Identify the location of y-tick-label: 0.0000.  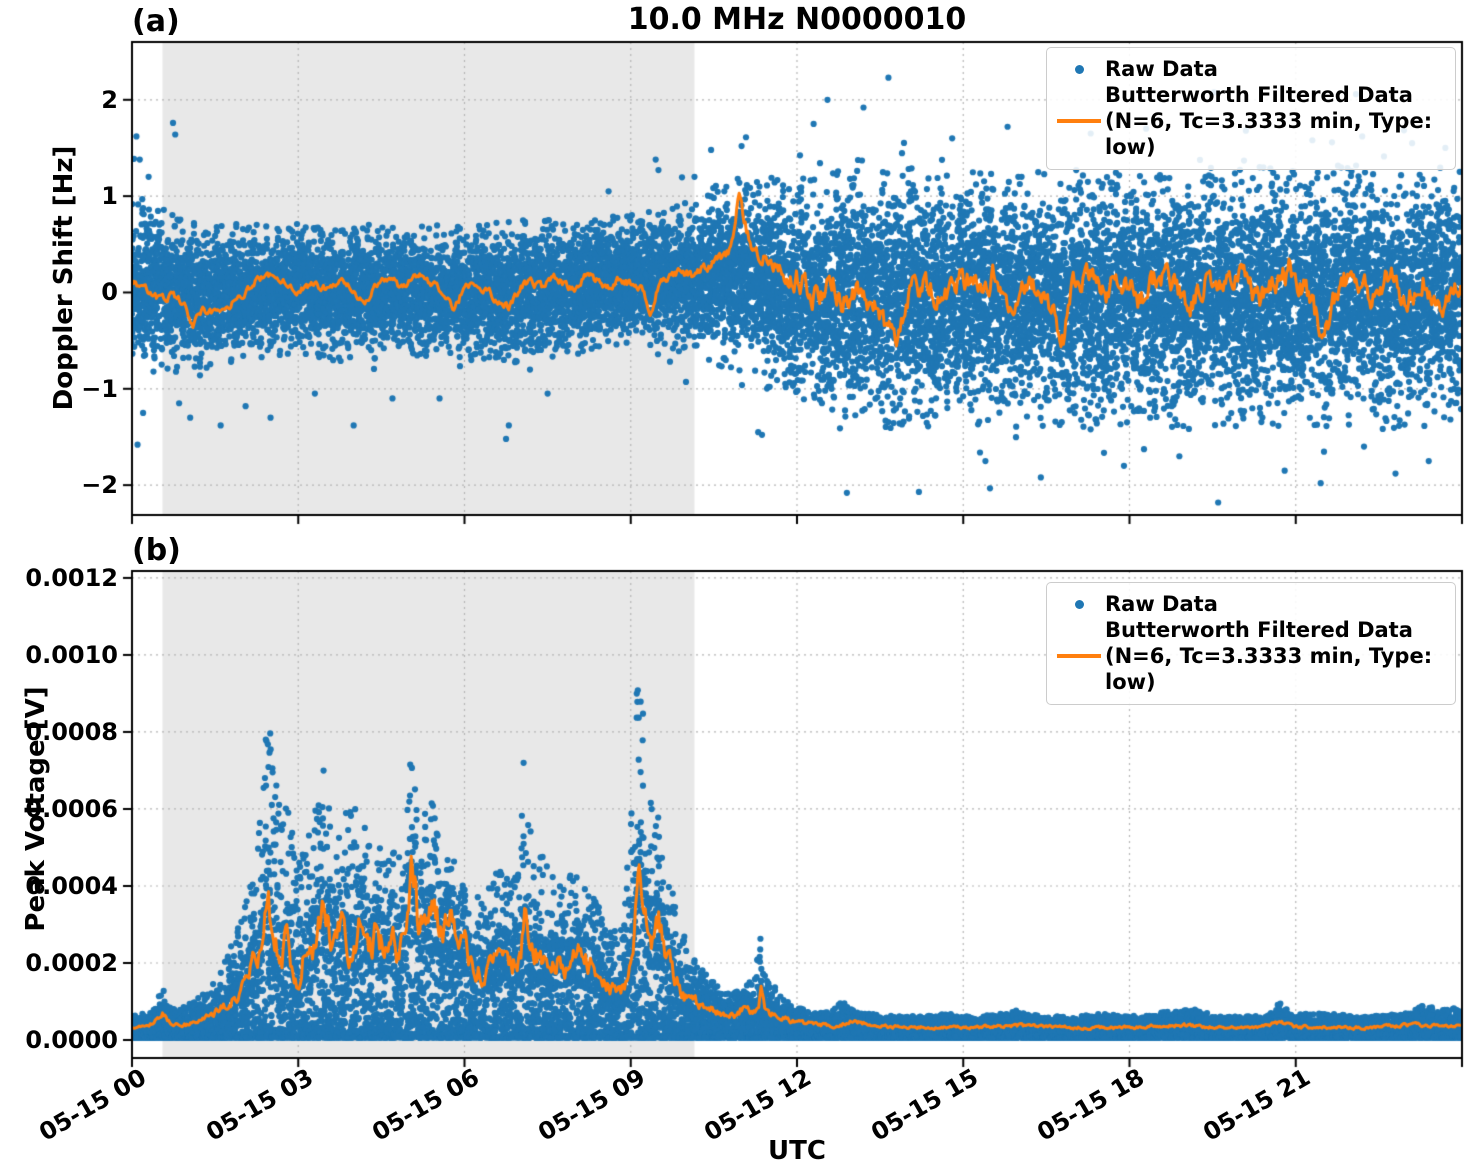
(71, 1040).